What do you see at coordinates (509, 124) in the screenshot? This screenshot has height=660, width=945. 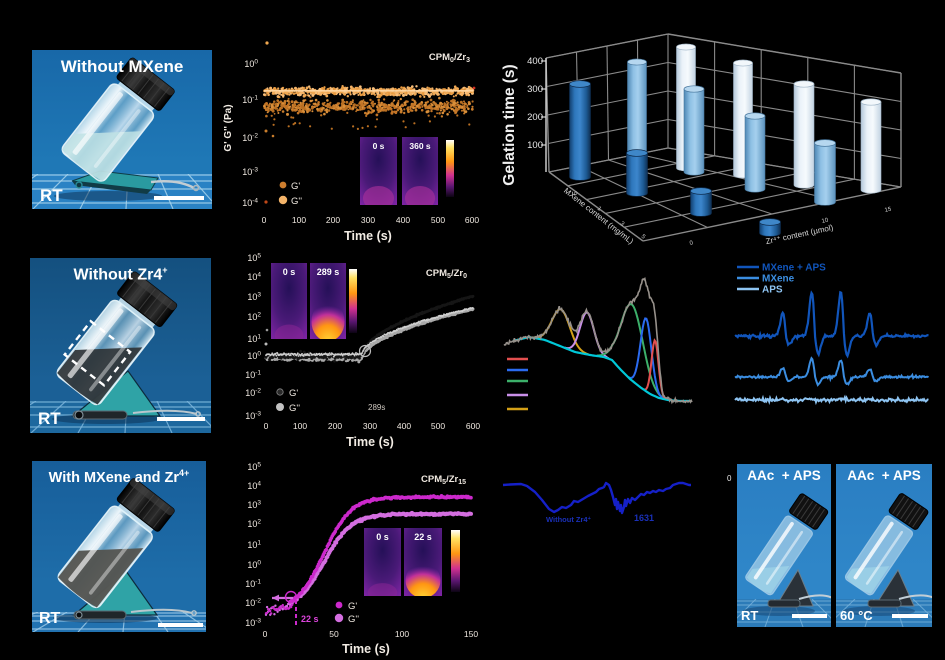 I see `svg-text: Gelation time (s)` at bounding box center [509, 124].